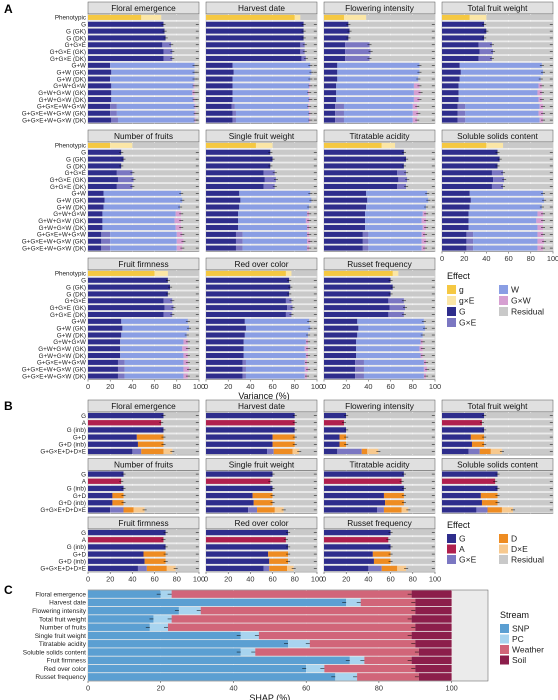 The image size is (558, 700). What do you see at coordinates (458, 525) in the screenshot?
I see `legend-title: Effect` at bounding box center [458, 525].